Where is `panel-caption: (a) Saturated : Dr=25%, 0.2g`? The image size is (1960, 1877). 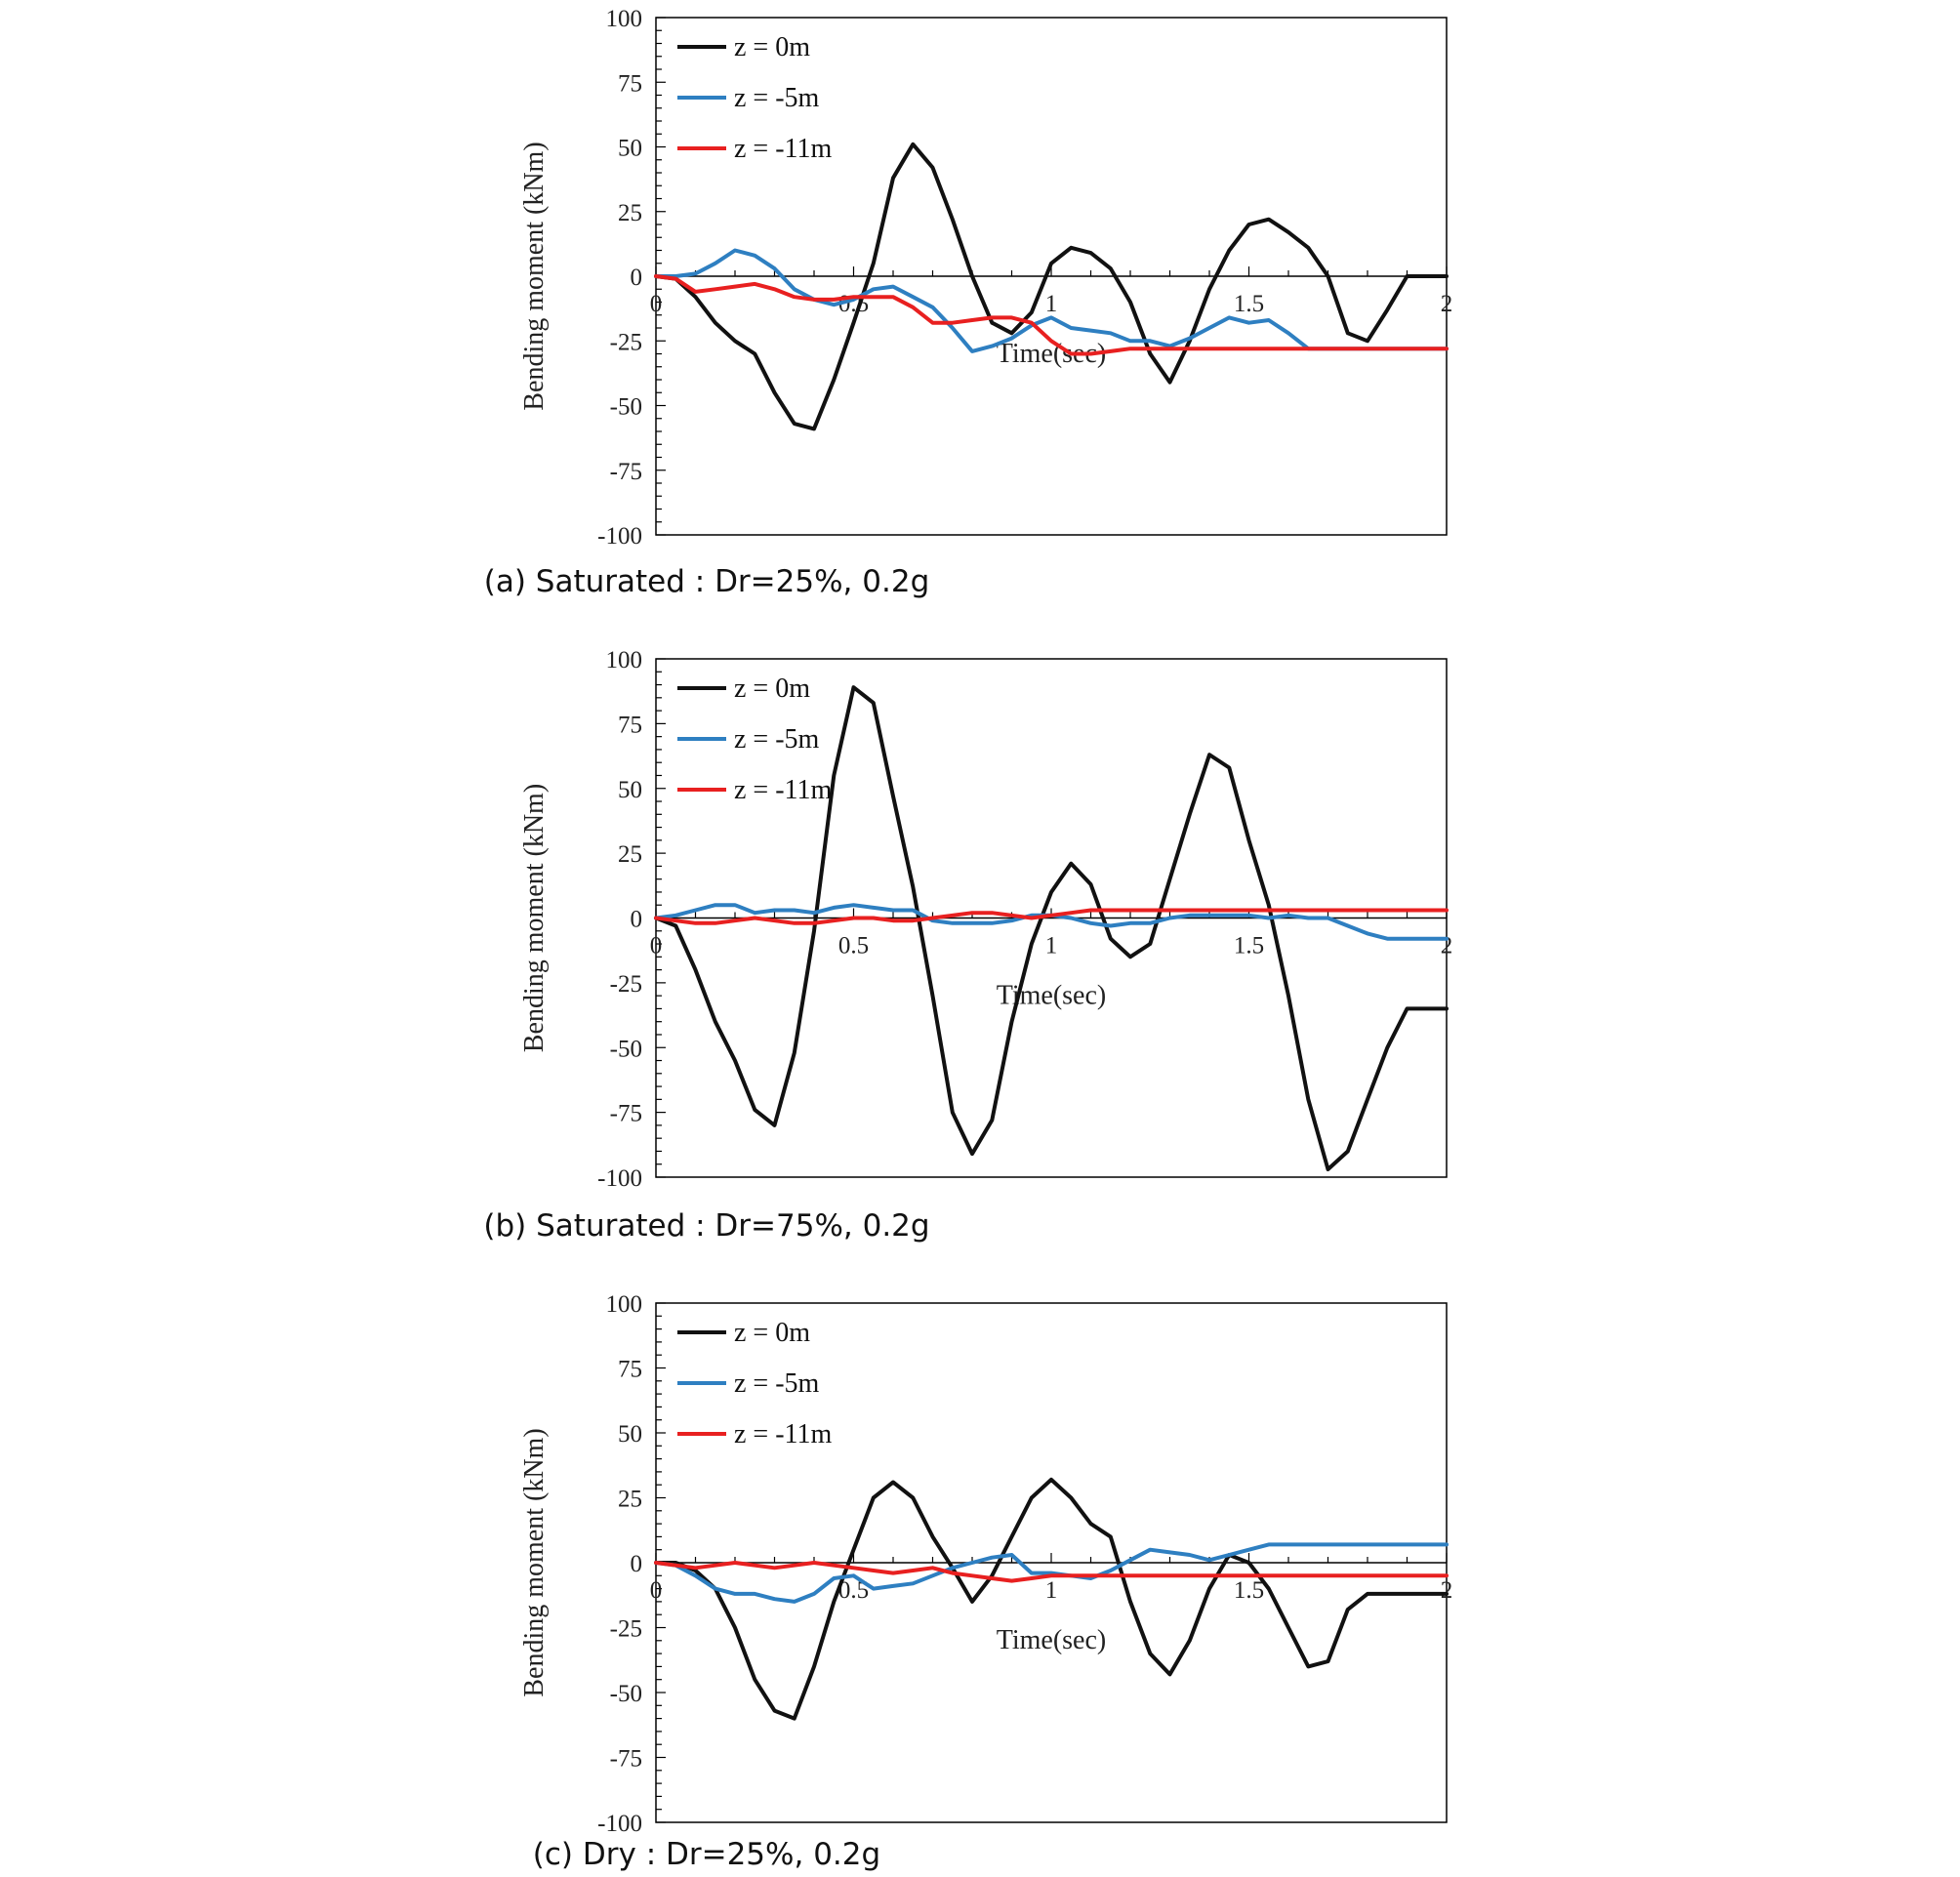 panel-caption: (a) Saturated : Dr=25%, 0.2g is located at coordinates (707, 581).